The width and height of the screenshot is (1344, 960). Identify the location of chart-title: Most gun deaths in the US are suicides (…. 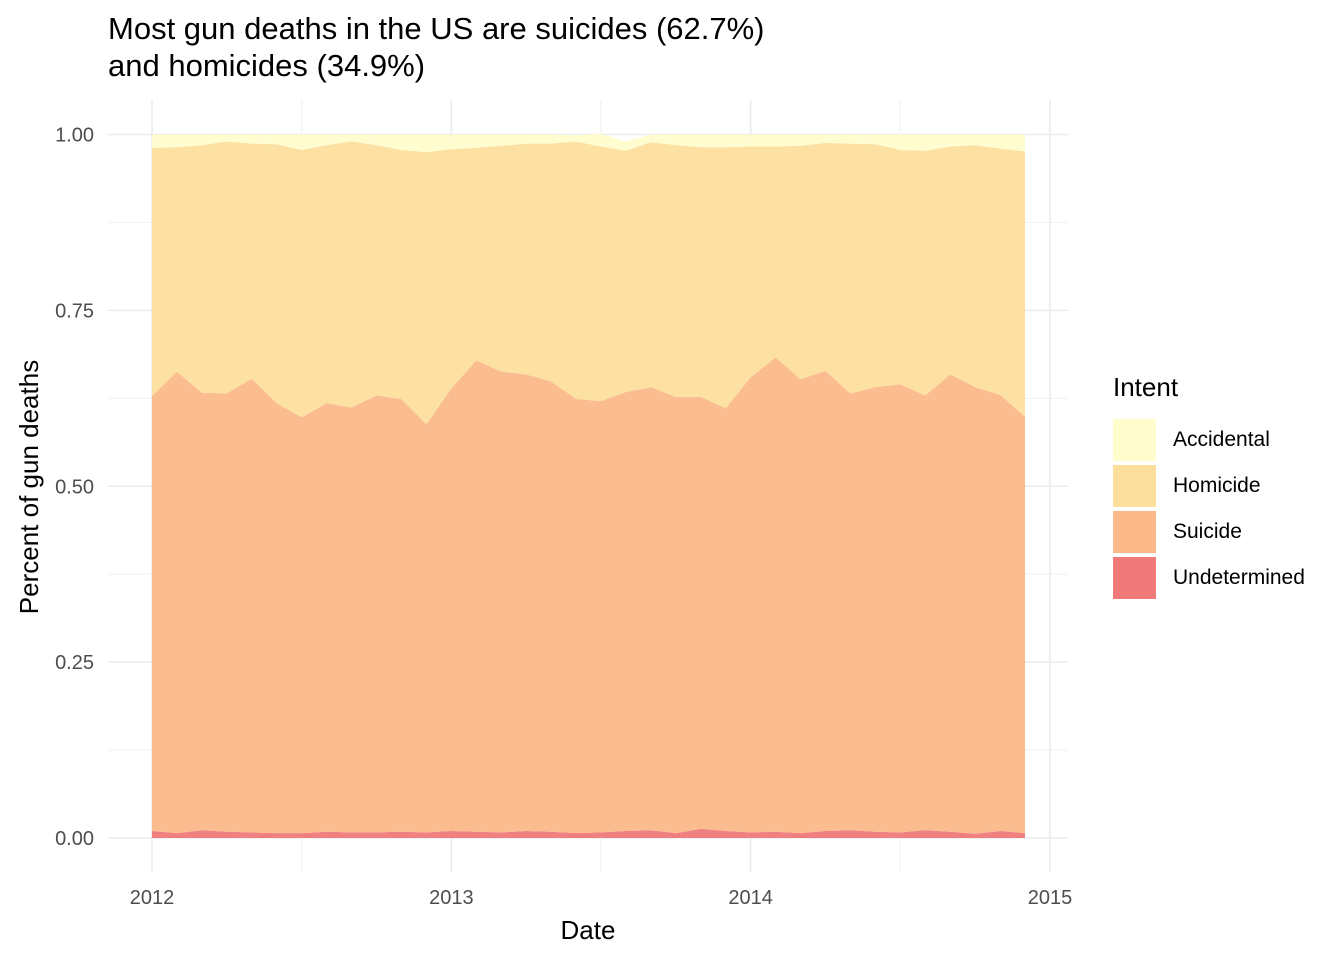
(436, 47).